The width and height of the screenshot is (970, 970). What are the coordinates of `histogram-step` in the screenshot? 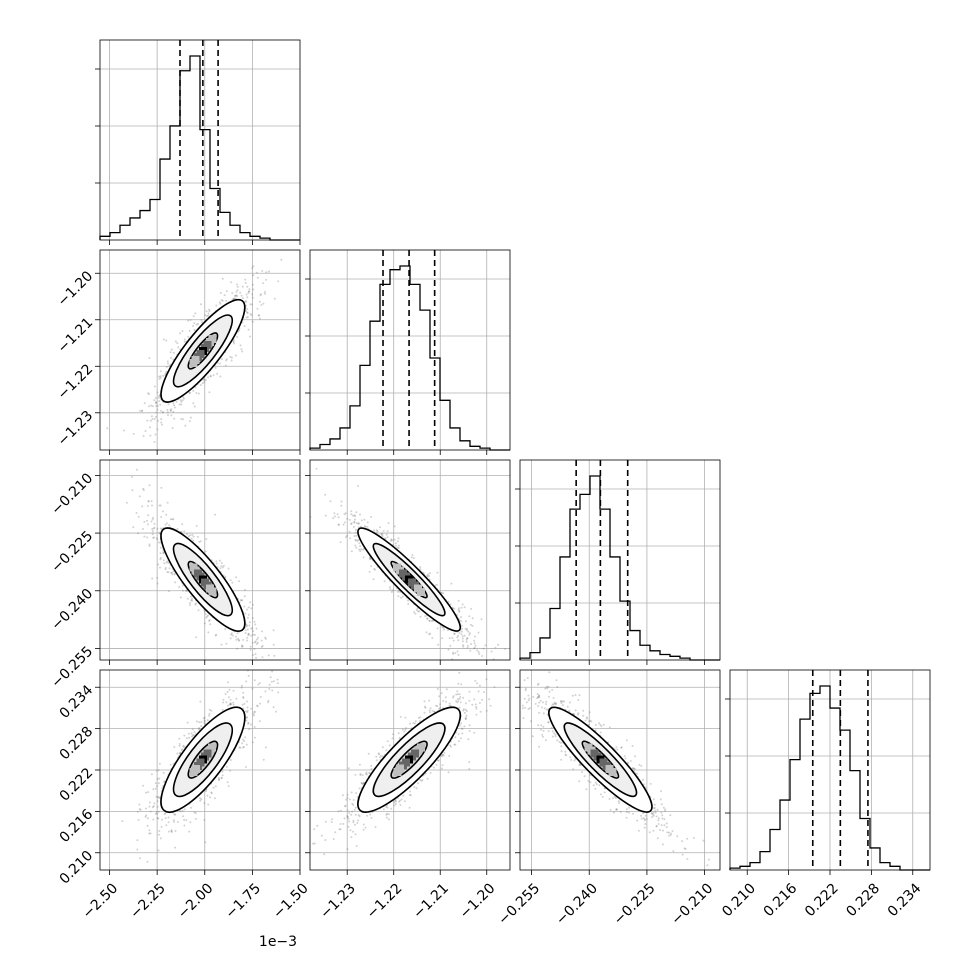 It's located at (619, 568).